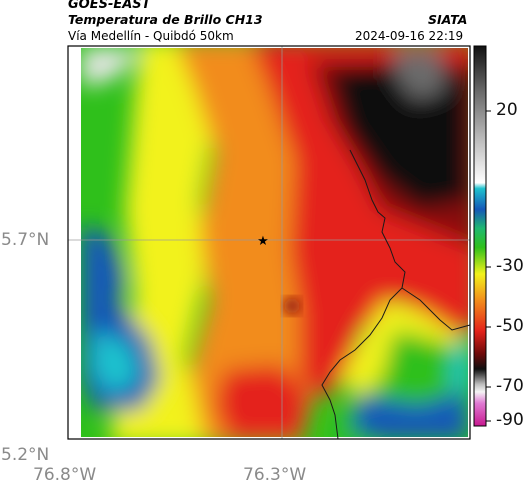  I want to click on lat-label-5.7: 5.7°N, so click(25, 240).